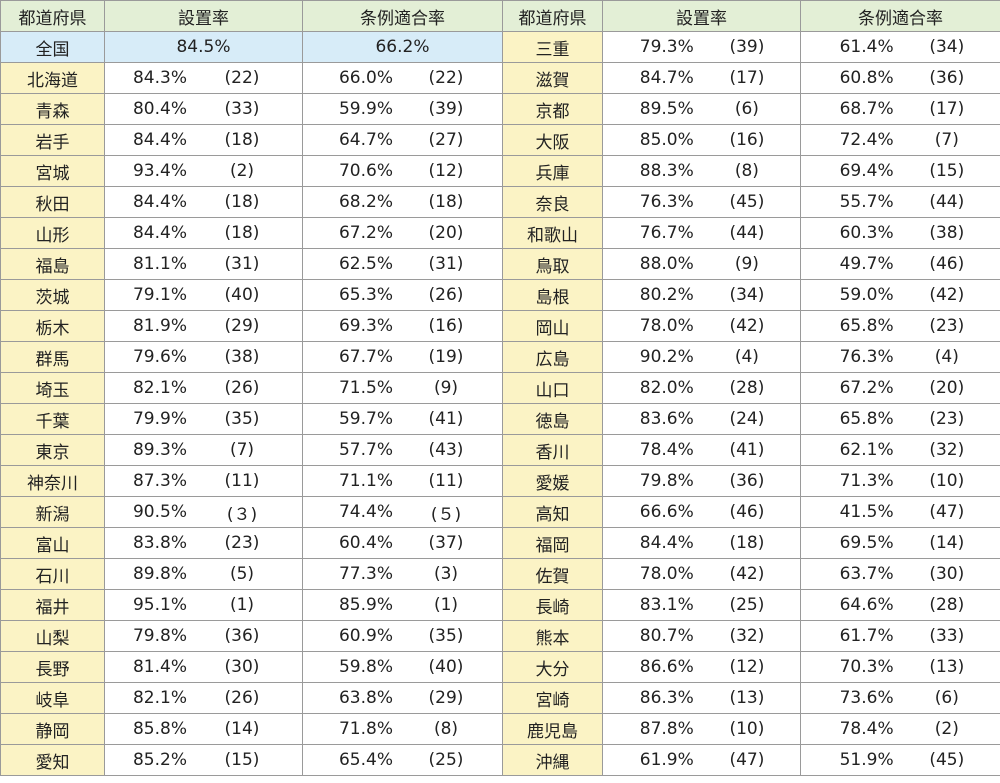 This screenshot has height=783, width=1000. I want to click on ordinance-rate-rank: (9), so click(446, 388).